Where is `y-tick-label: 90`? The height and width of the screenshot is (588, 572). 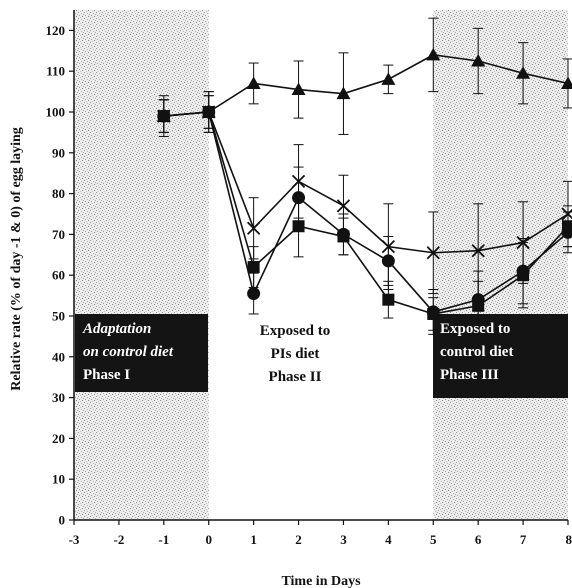
y-tick-label: 90 is located at coordinates (58, 152).